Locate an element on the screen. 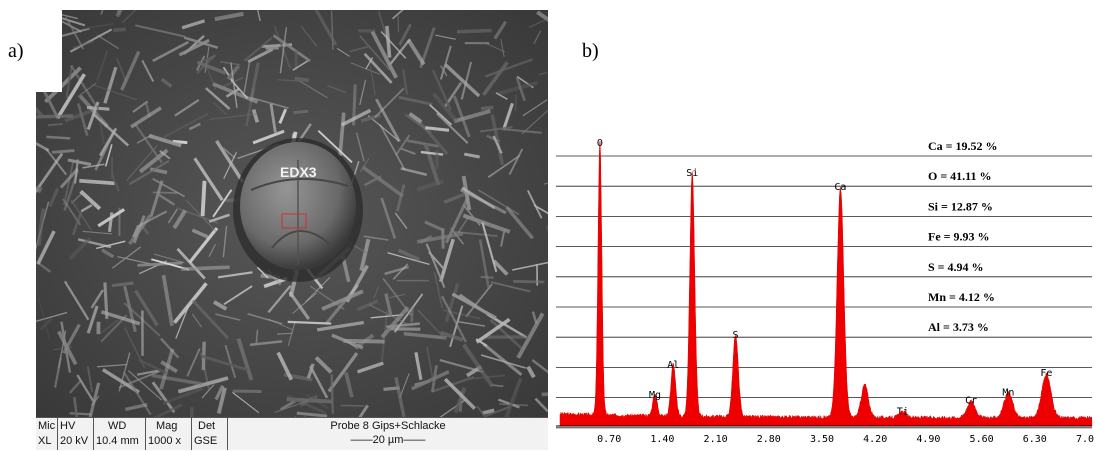 This screenshot has height=452, width=1097. composition-entry: Fe = 9.93 % is located at coordinates (959, 237).